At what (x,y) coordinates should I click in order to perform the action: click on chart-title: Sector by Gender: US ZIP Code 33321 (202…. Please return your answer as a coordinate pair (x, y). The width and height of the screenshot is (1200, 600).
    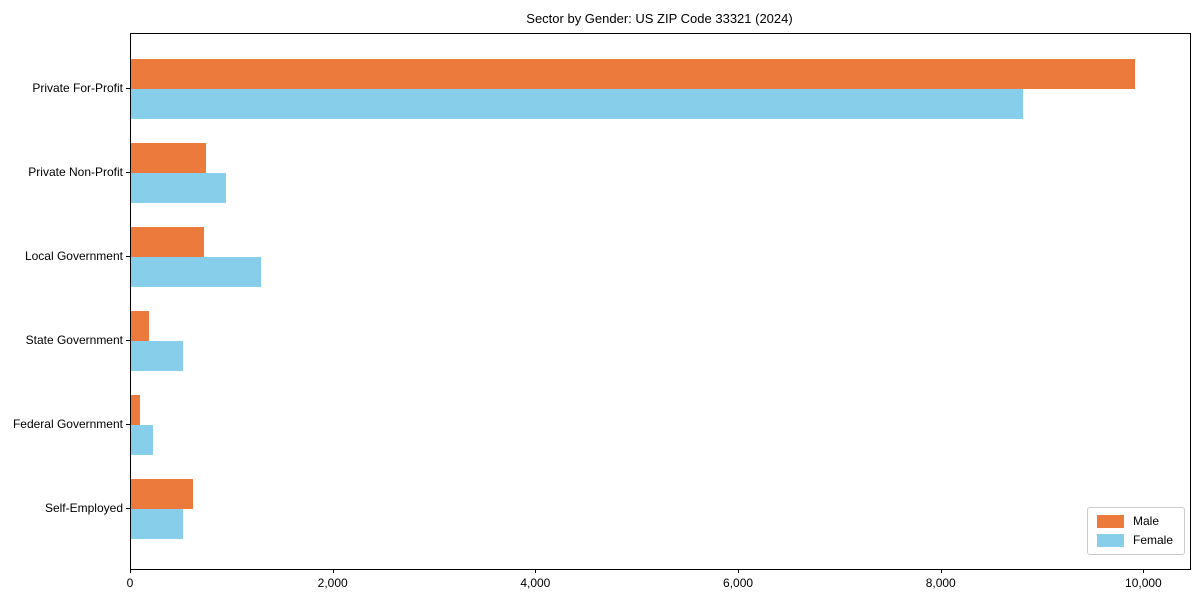
    Looking at the image, I should click on (659, 18).